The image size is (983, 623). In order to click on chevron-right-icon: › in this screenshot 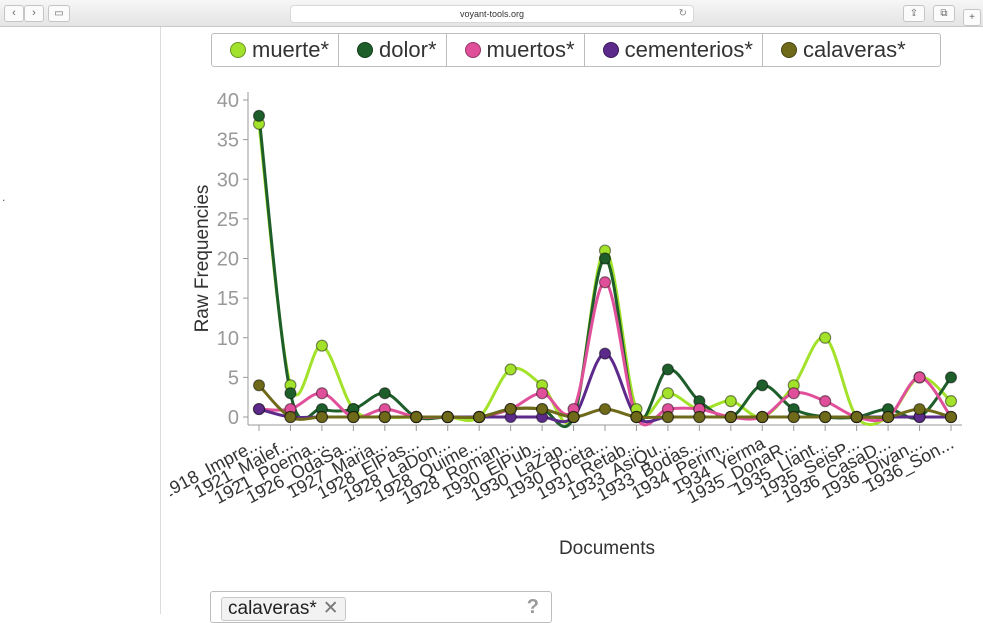, I will do `click(34, 13)`.